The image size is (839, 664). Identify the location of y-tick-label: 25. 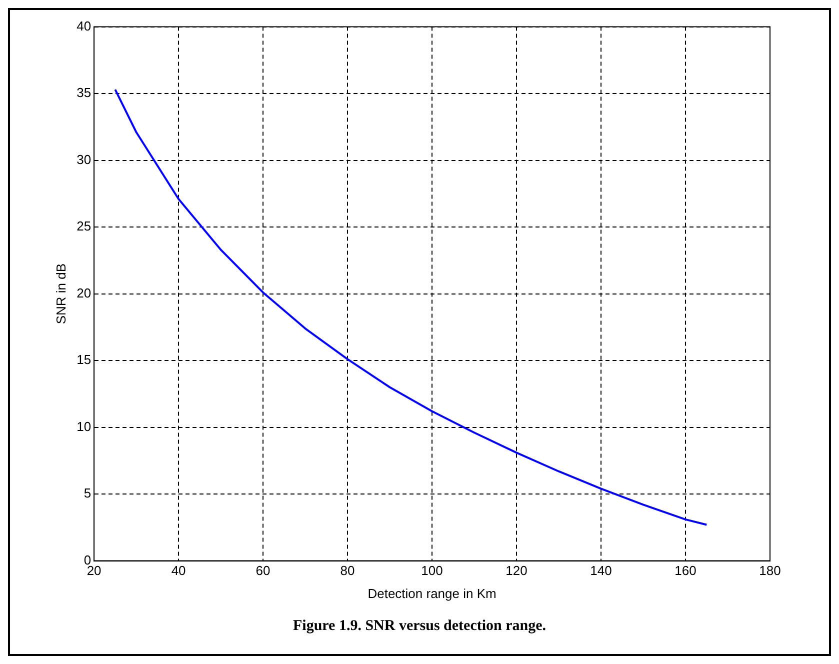
(84, 226).